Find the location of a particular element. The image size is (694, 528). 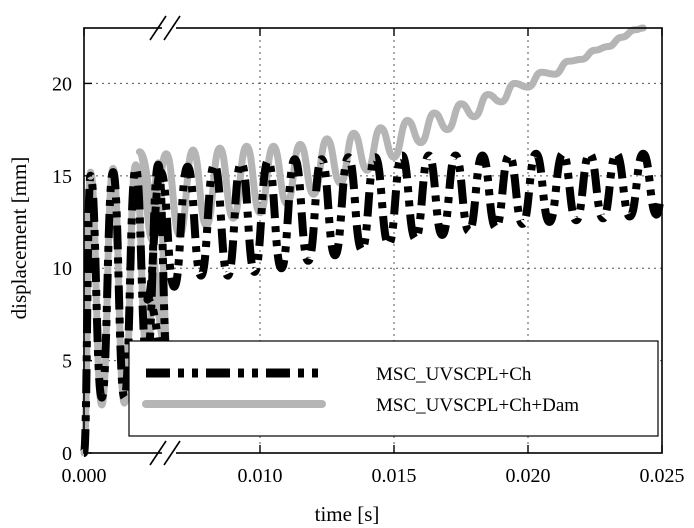

x-axis-label: time [s] is located at coordinates (347, 514).